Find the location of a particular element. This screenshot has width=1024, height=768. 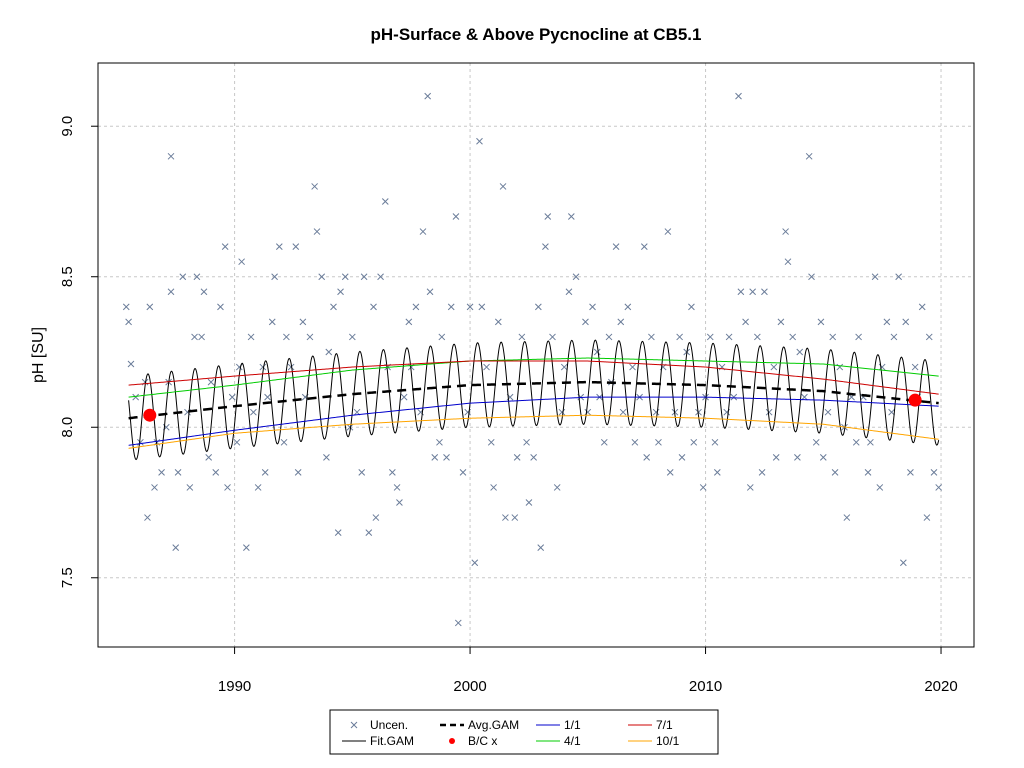

legend-label-7-1: 7/1 is located at coordinates (664, 725).